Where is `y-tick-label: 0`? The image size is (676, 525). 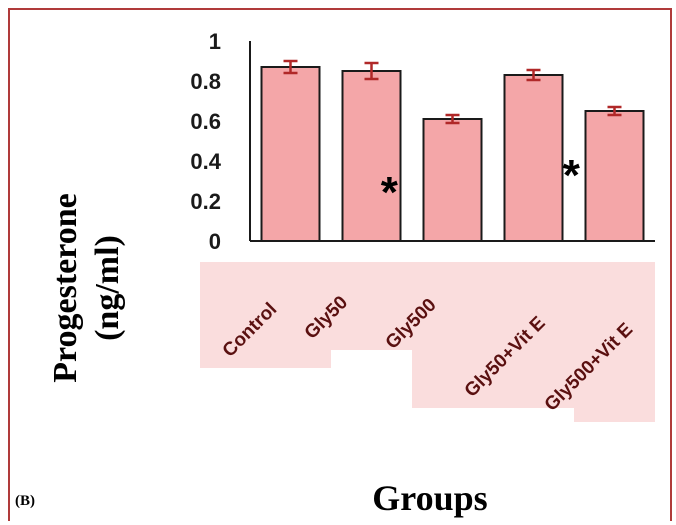
y-tick-label: 0 is located at coordinates (215, 241).